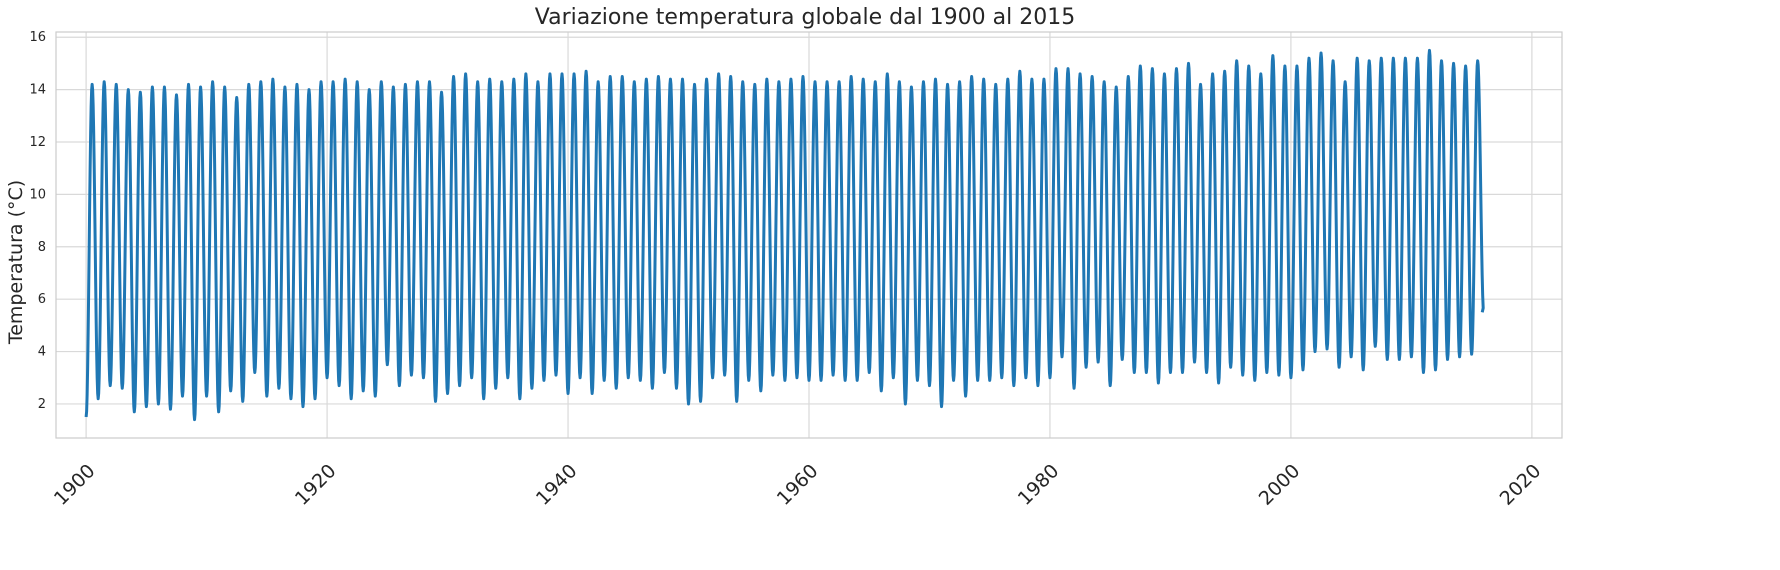 This screenshot has height=570, width=1780. I want to click on y-tick-label: 6, so click(42, 299).